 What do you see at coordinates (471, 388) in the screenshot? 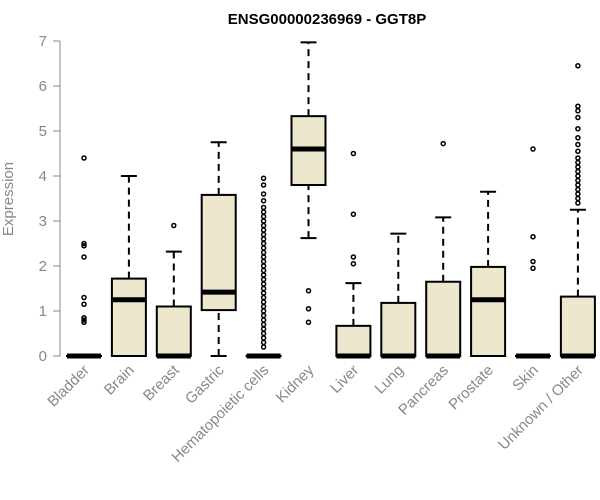
I see `x-tick-label: Prostate` at bounding box center [471, 388].